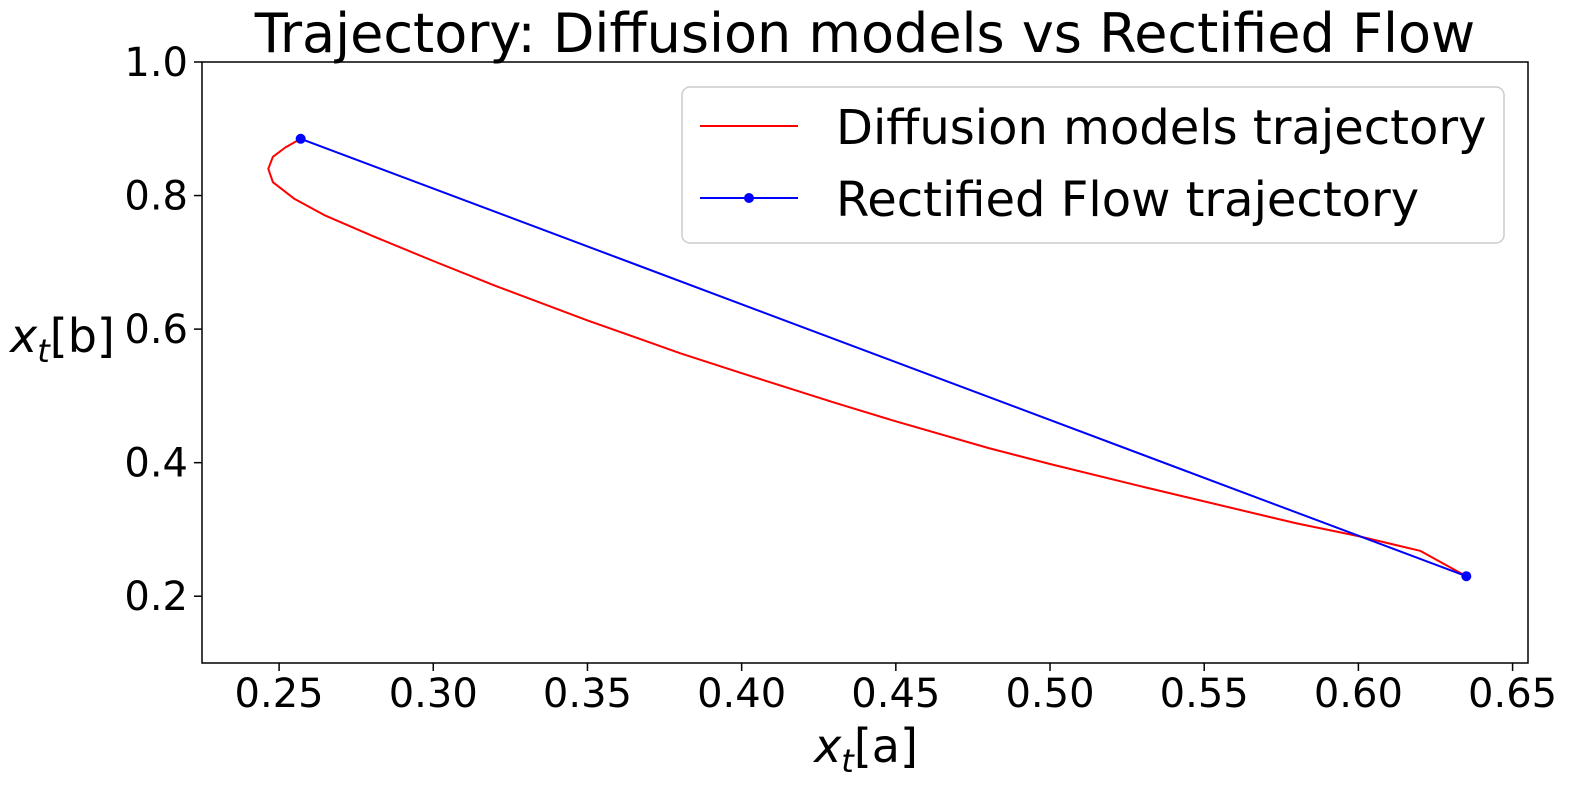 Image resolution: width=1588 pixels, height=789 pixels. Describe the element at coordinates (865, 749) in the screenshot. I see `x-axis-label: xt[a]` at that location.